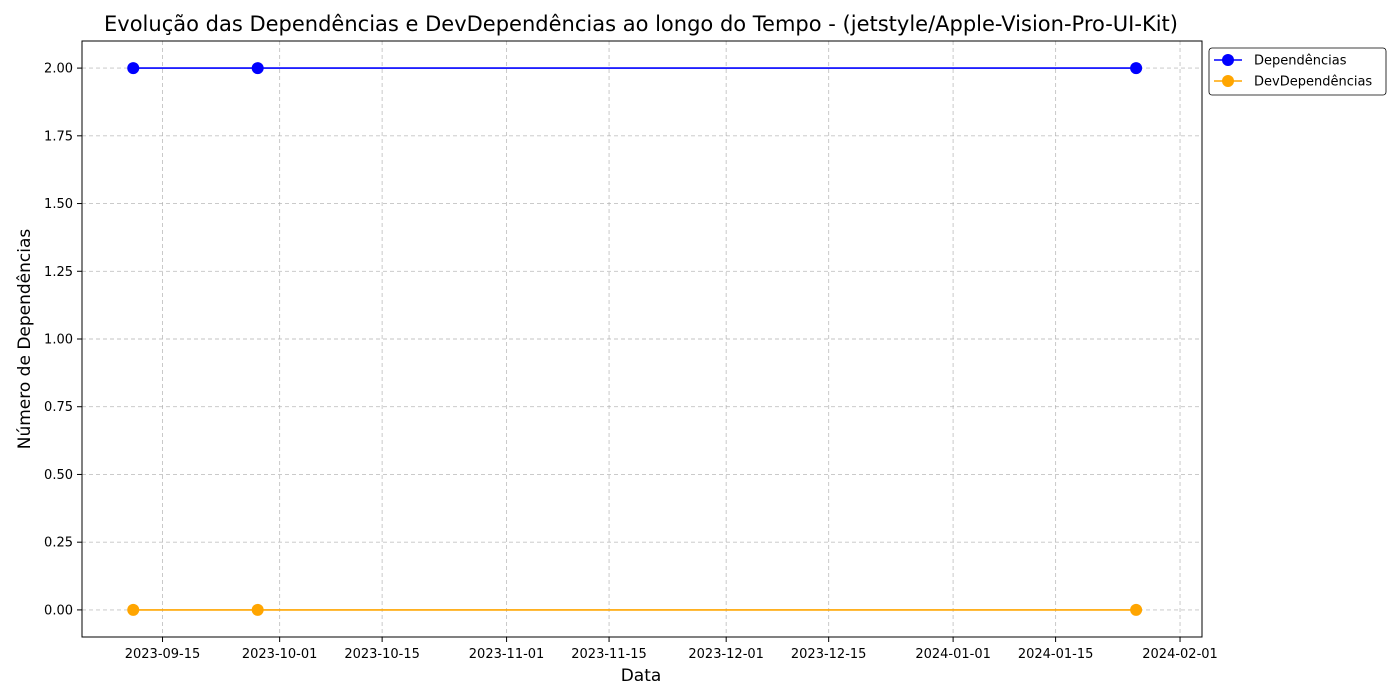 The height and width of the screenshot is (700, 1400). What do you see at coordinates (58, 69) in the screenshot?
I see `y-tick-label: 2.00` at bounding box center [58, 69].